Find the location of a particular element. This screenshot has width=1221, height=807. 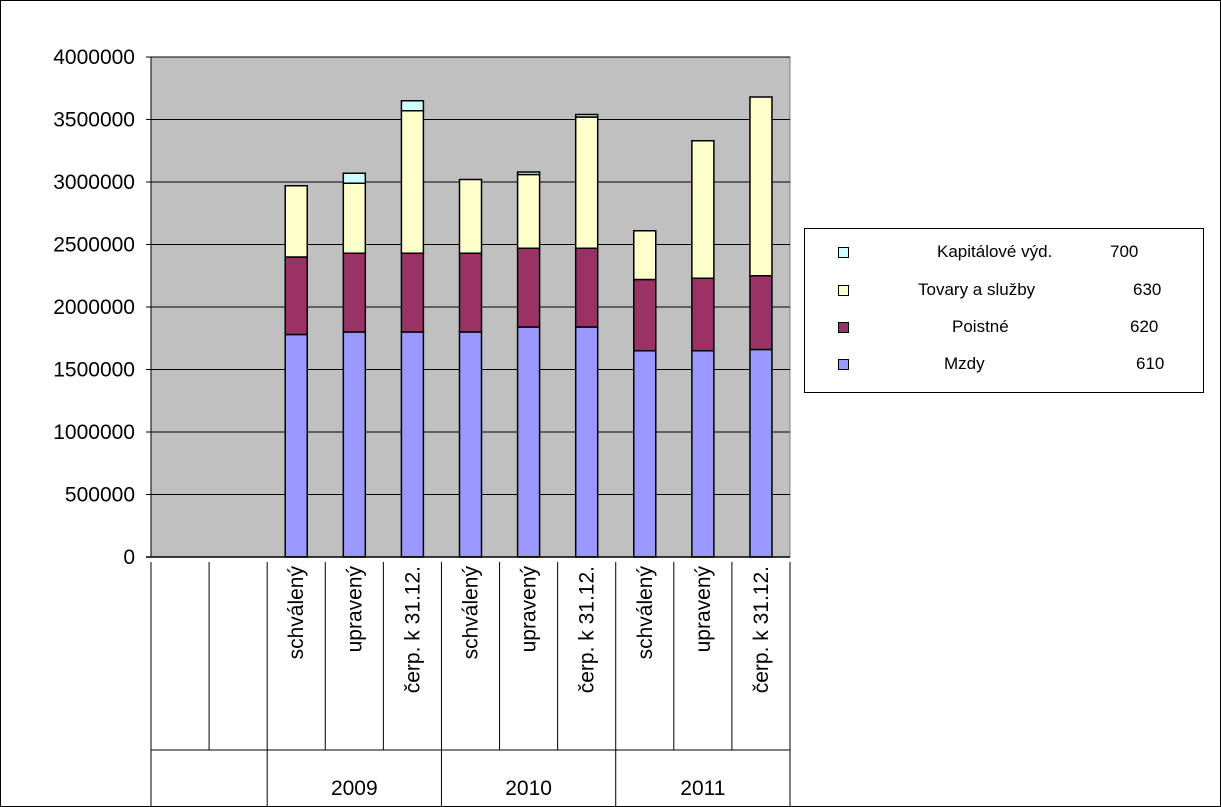

y-tick-label: 1000000 is located at coordinates (94, 432).